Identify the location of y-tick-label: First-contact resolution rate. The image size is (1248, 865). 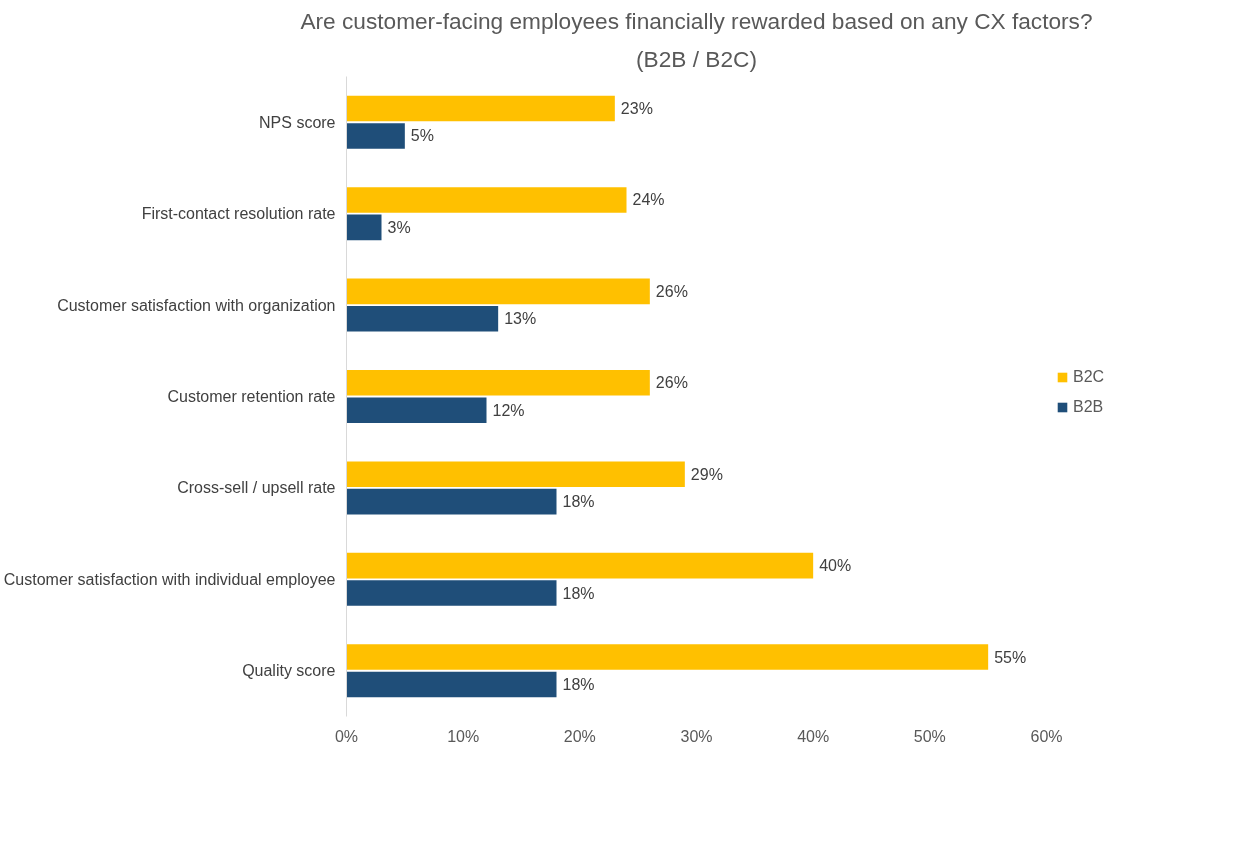
(238, 214).